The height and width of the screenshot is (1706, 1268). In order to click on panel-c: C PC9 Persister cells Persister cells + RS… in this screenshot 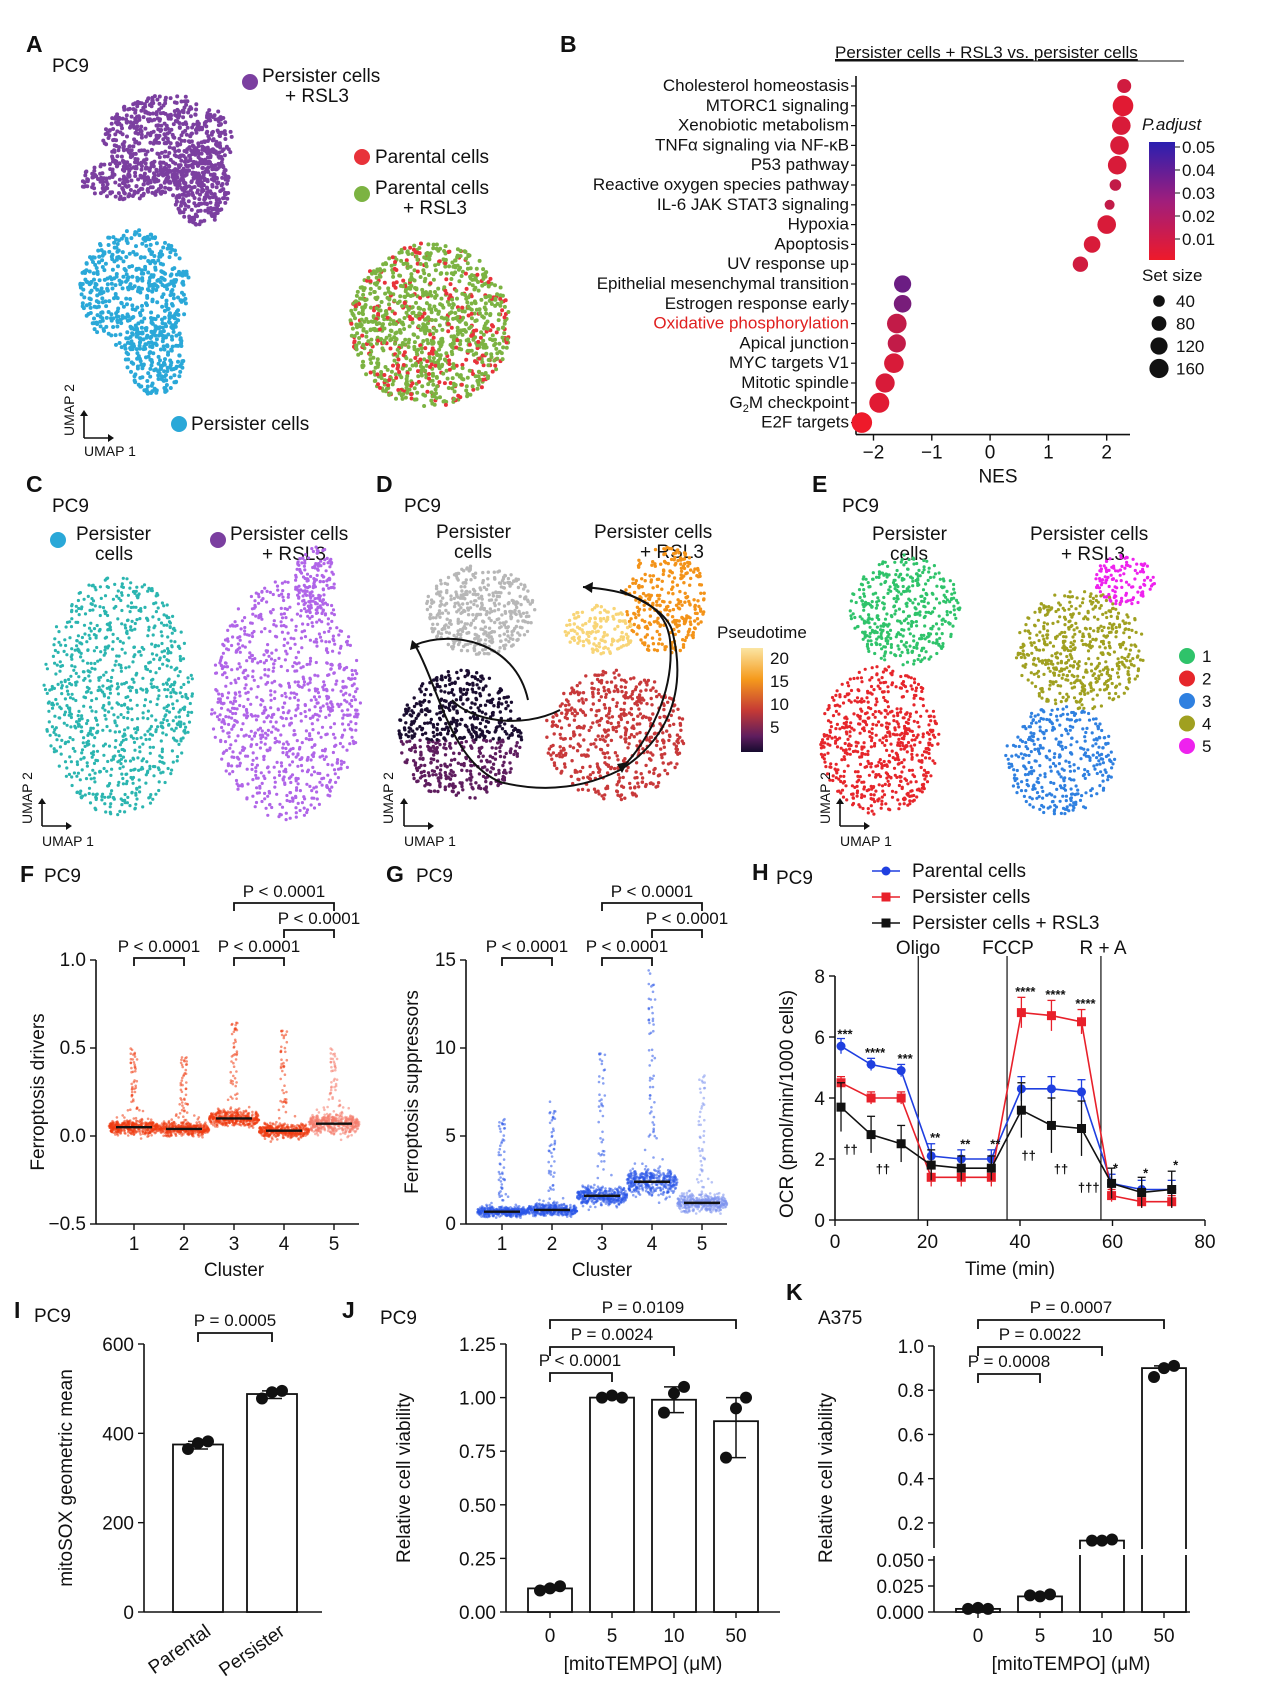, I will do `click(190, 660)`.